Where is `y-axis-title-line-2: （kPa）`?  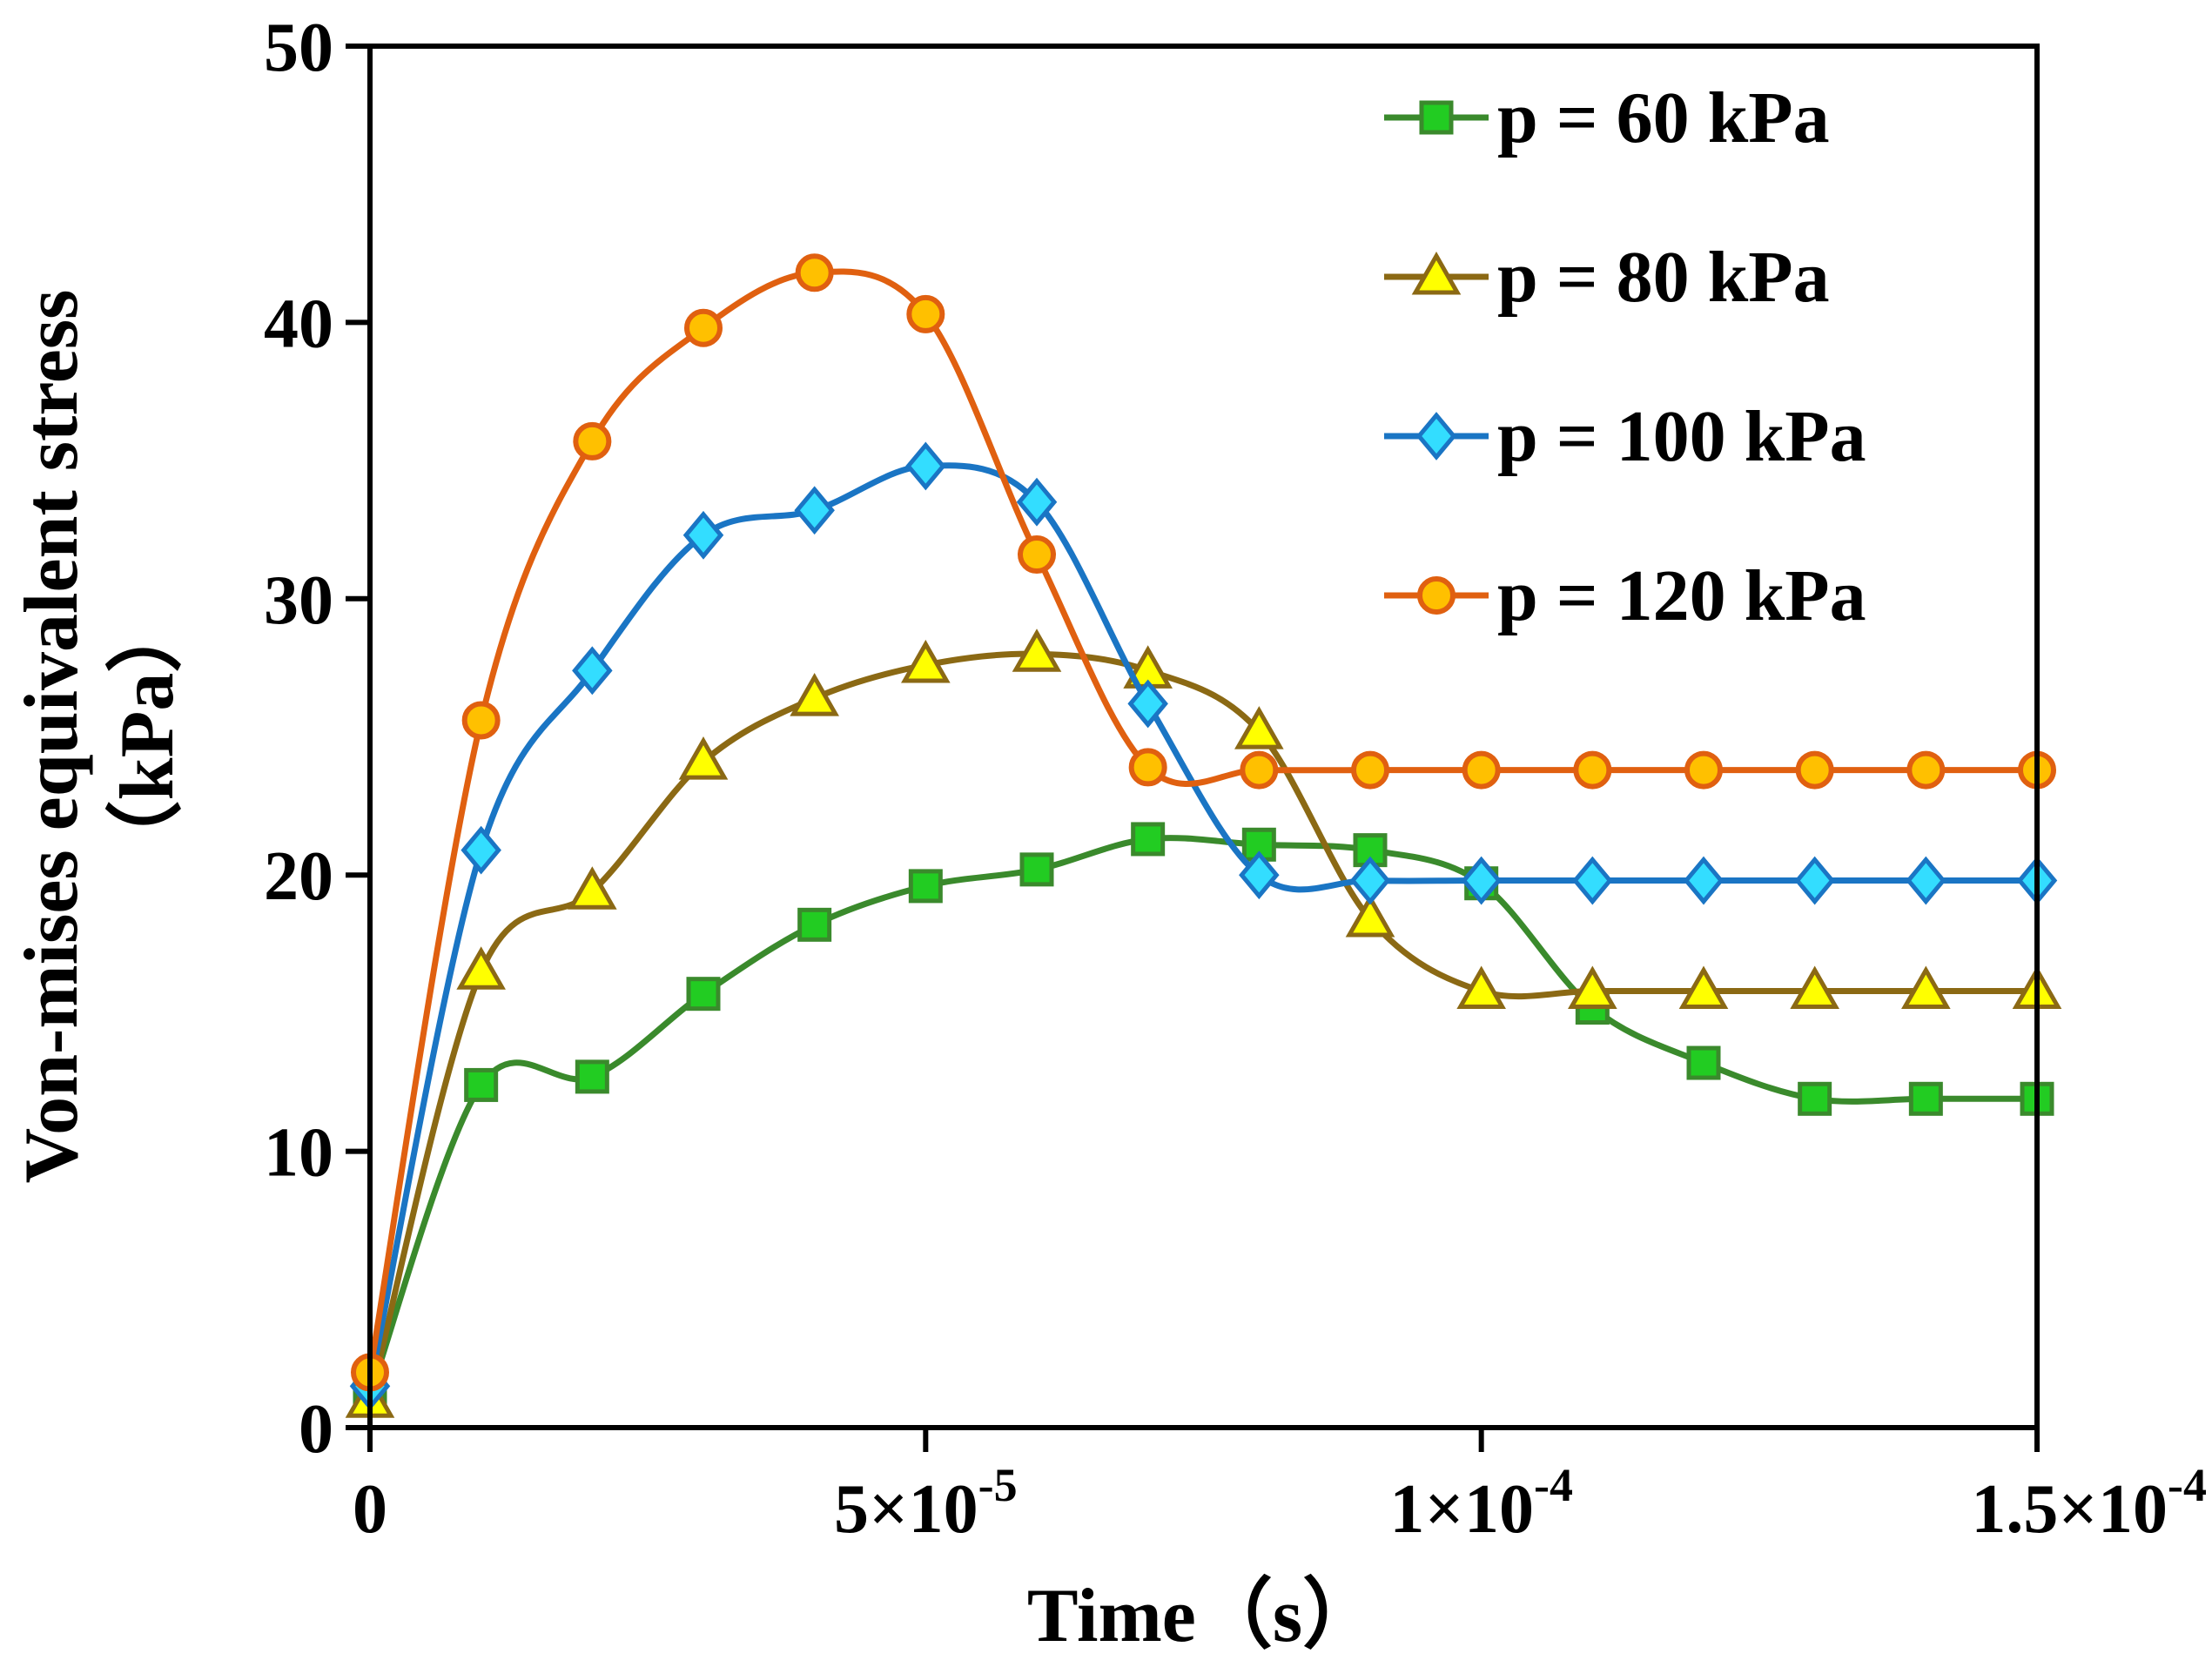 y-axis-title-line-2: （kPa） is located at coordinates (147, 736).